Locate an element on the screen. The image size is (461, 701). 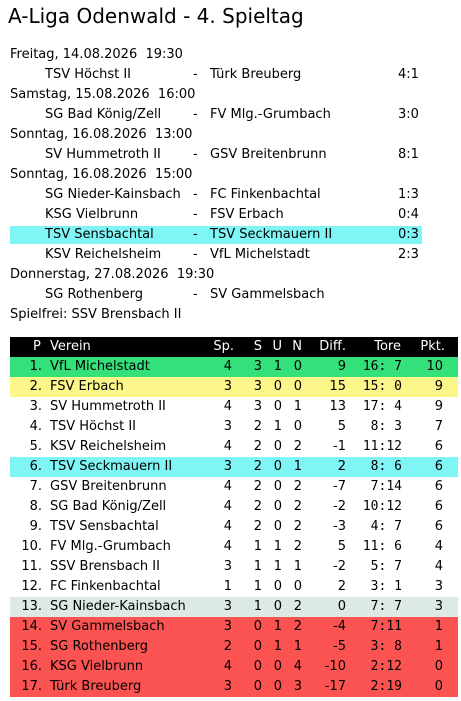
table-cell: 15: 0 is located at coordinates (382, 386).